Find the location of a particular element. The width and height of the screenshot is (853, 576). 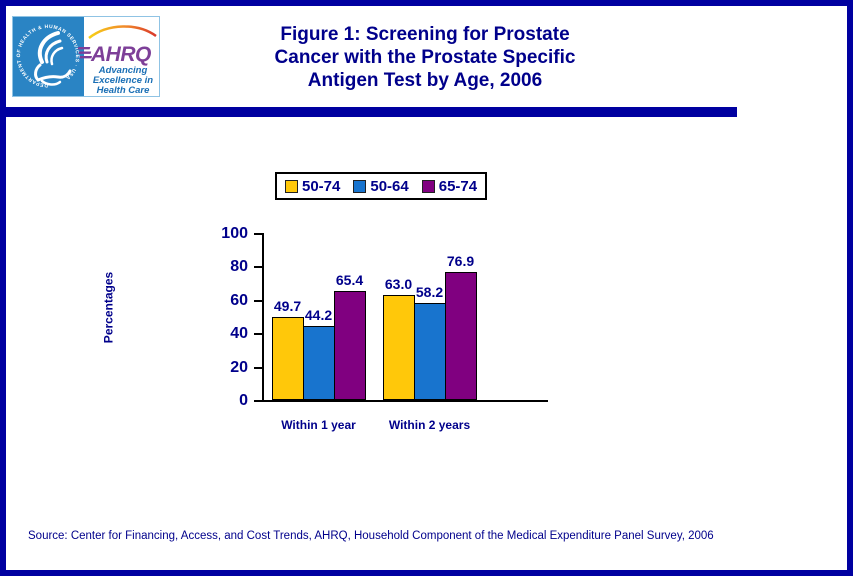

y-tick-label: 100 is located at coordinates (234, 233).